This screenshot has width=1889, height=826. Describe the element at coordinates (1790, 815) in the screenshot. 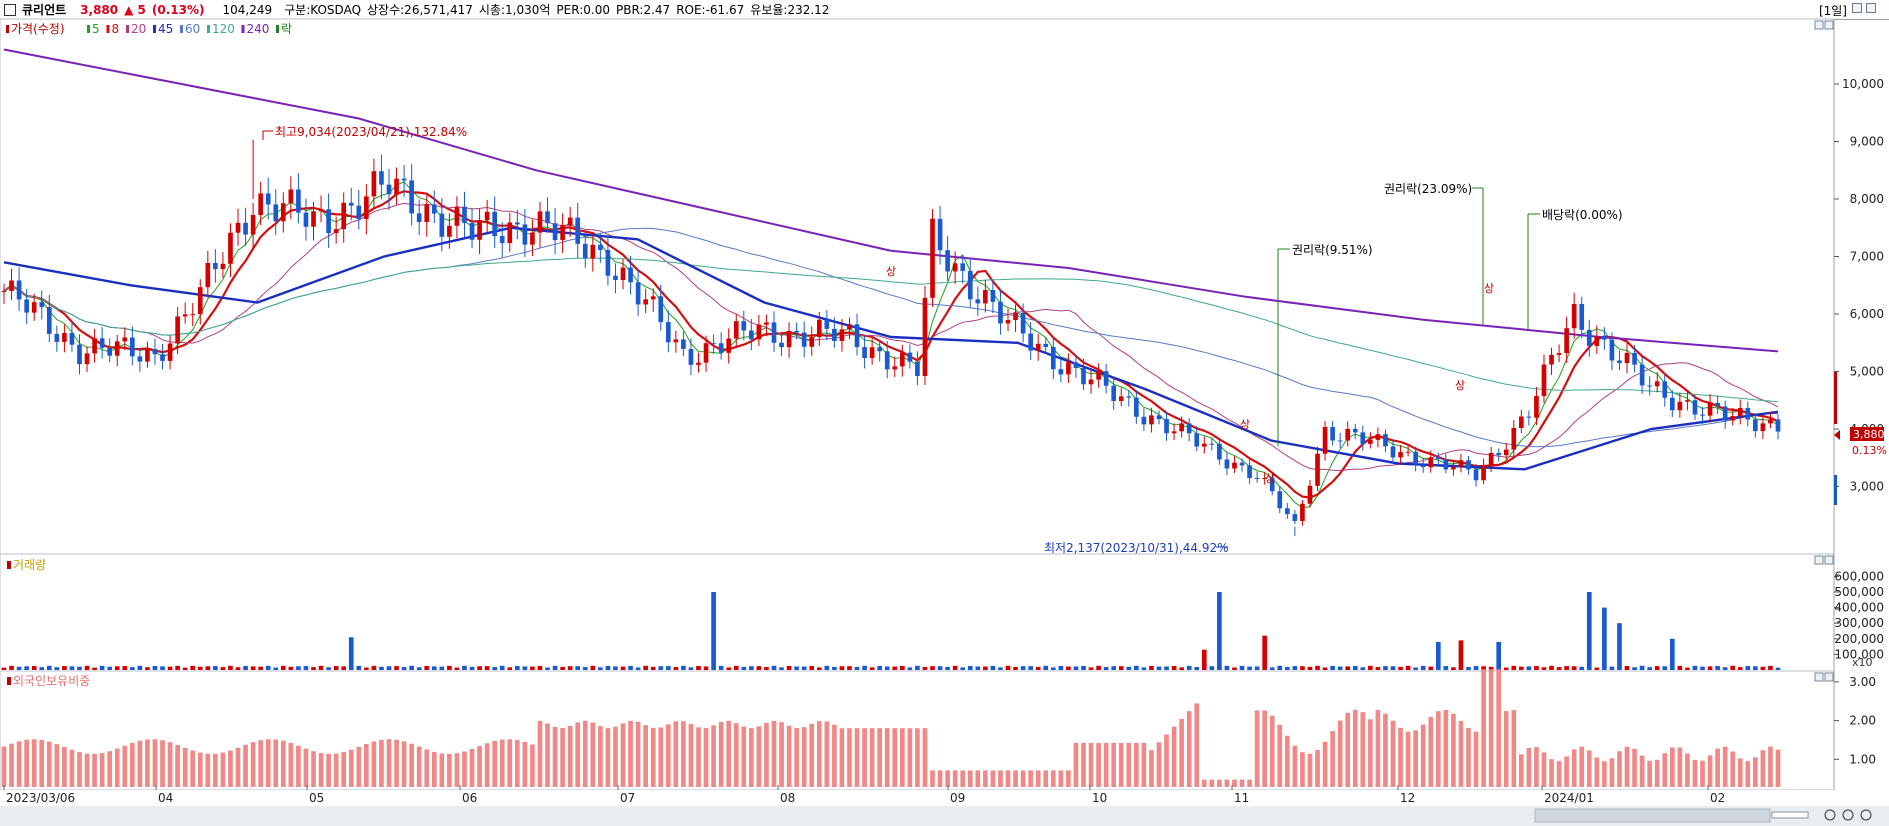

I see `zoom-slider` at that location.